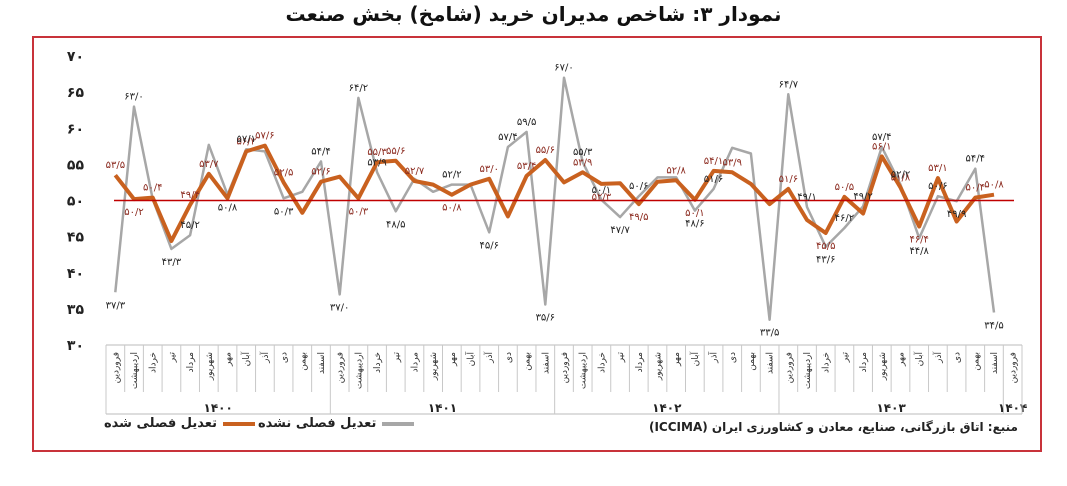  I want to click on y-tick-label: ۷۰, so click(75, 57).